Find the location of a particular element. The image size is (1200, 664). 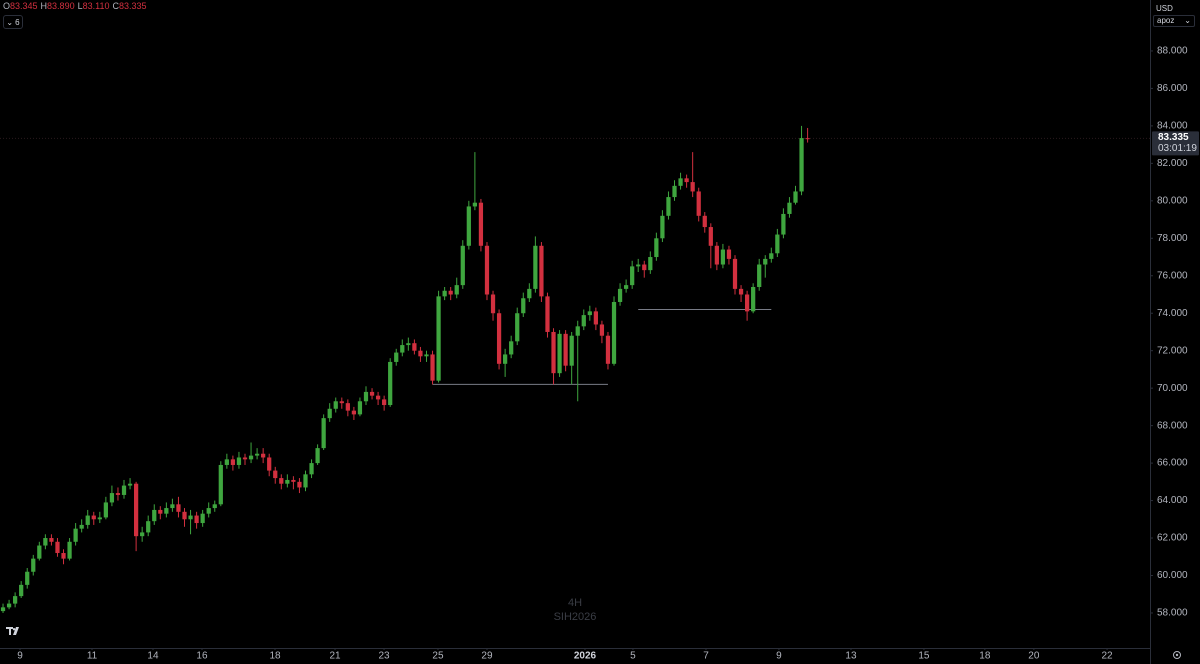

x-tick-label: 7 is located at coordinates (706, 656).